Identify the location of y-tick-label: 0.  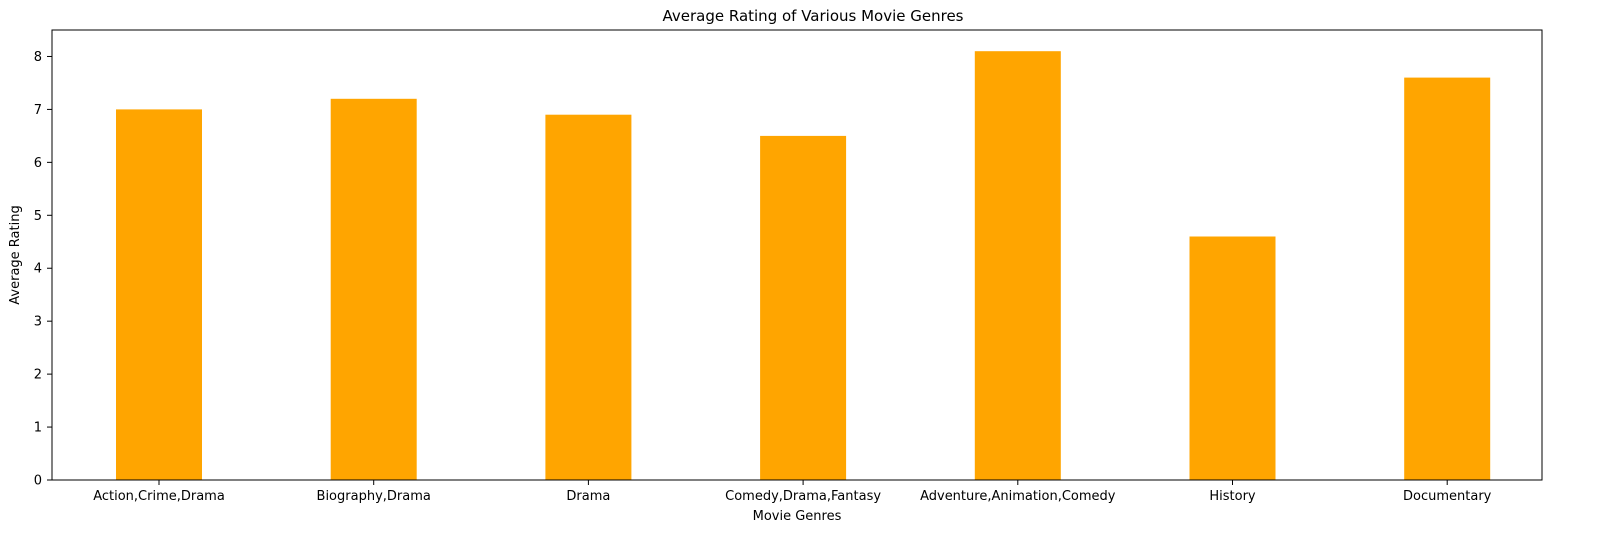
(38, 481).